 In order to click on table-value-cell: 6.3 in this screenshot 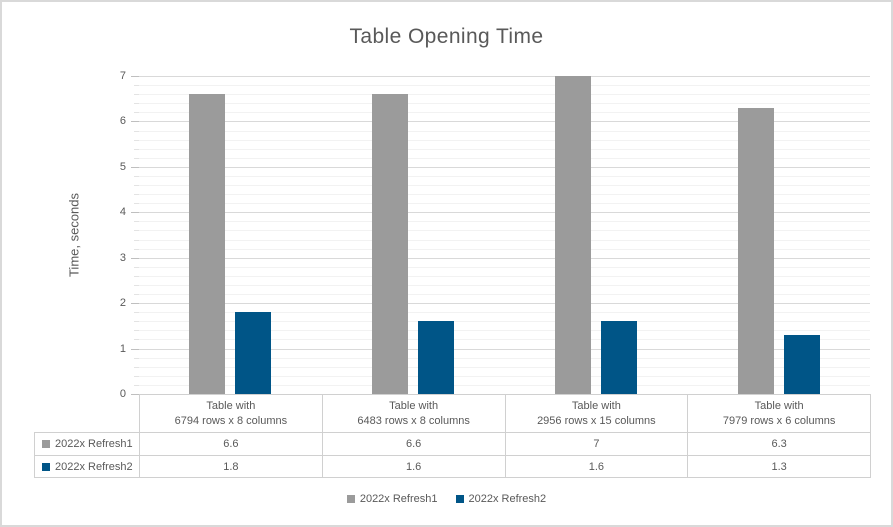, I will do `click(779, 443)`.